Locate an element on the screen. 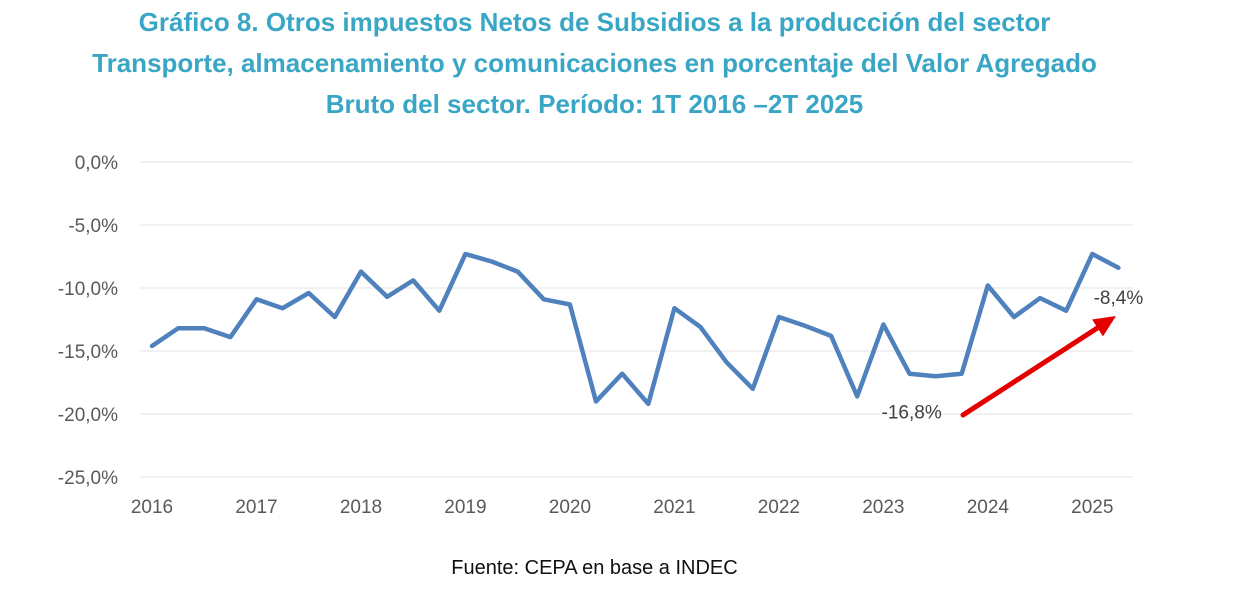  data-label: -8,4% is located at coordinates (1119, 298).